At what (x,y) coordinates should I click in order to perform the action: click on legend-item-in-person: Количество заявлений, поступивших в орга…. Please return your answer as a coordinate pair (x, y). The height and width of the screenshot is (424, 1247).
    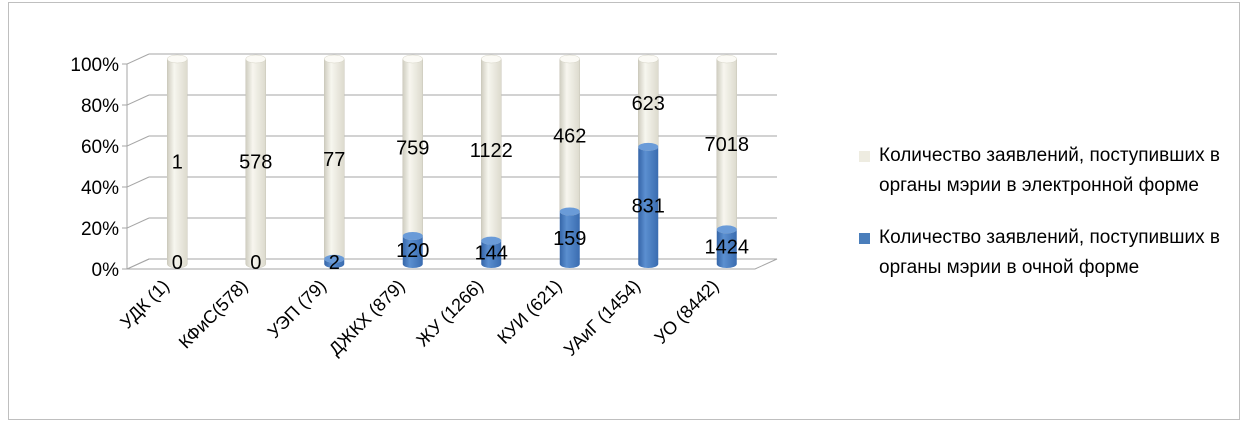
    Looking at the image, I should click on (1049, 253).